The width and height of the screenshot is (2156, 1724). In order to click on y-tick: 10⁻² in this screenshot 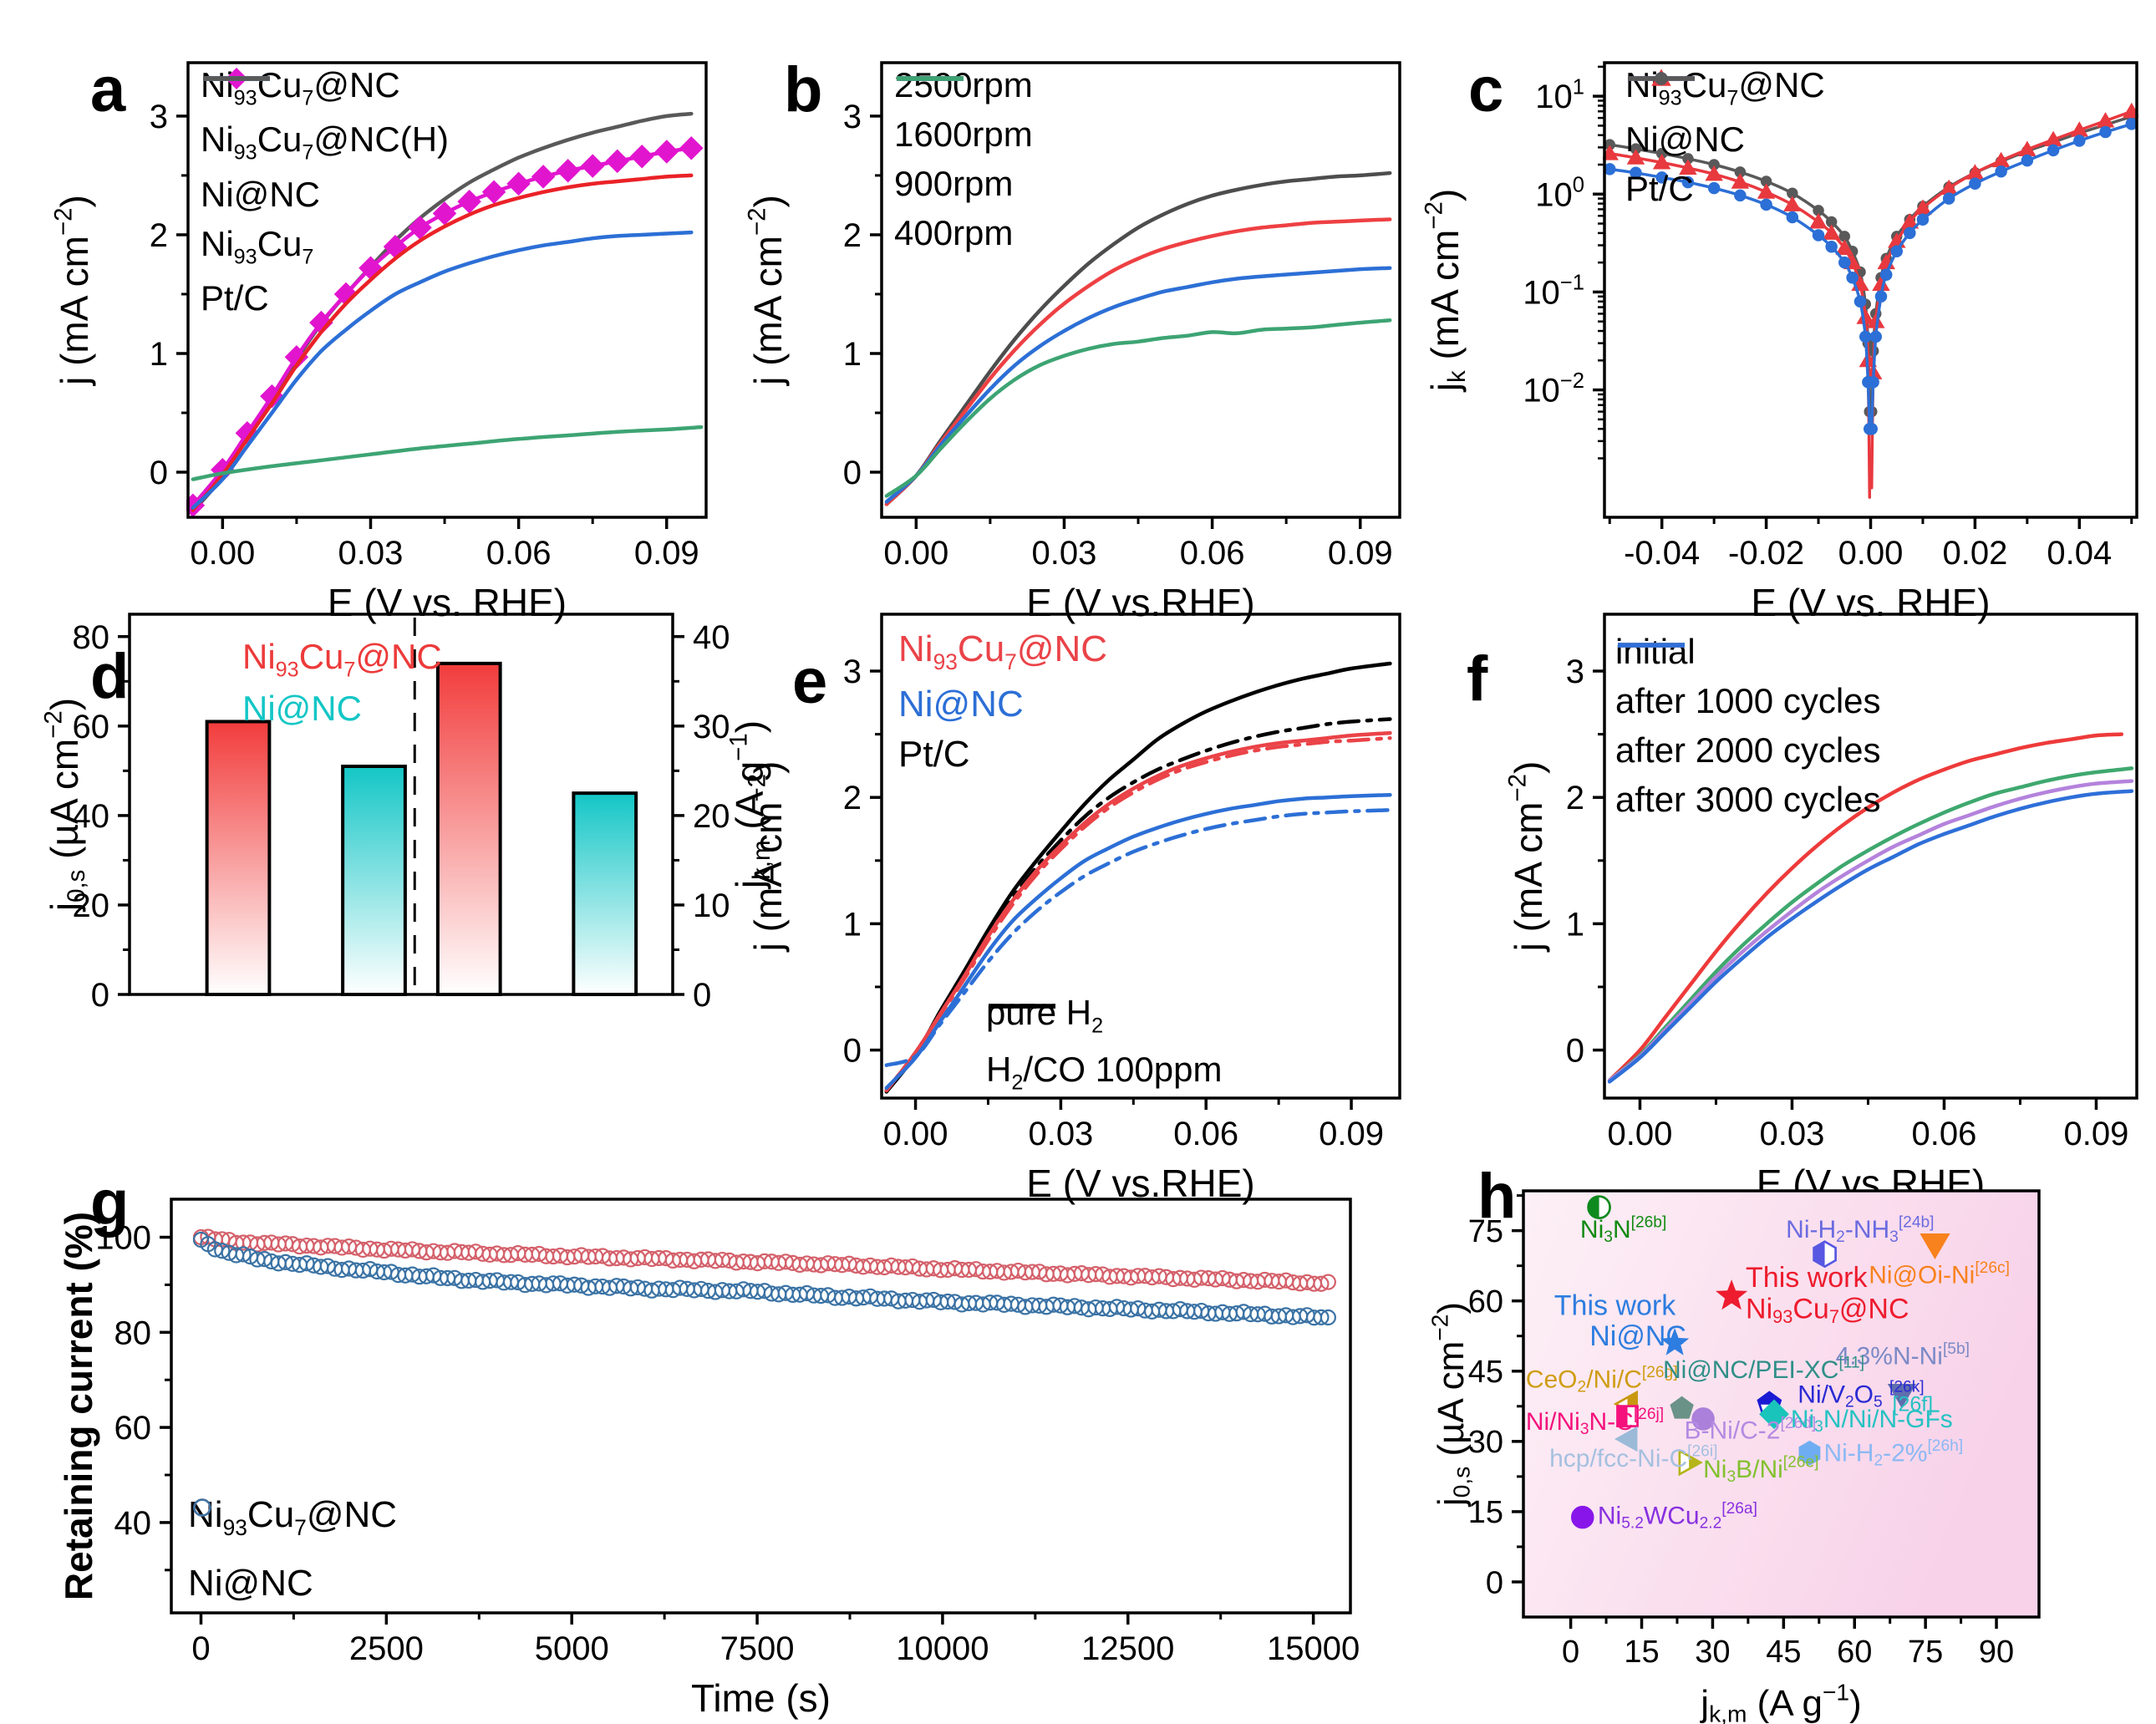, I will do `click(1554, 389)`.